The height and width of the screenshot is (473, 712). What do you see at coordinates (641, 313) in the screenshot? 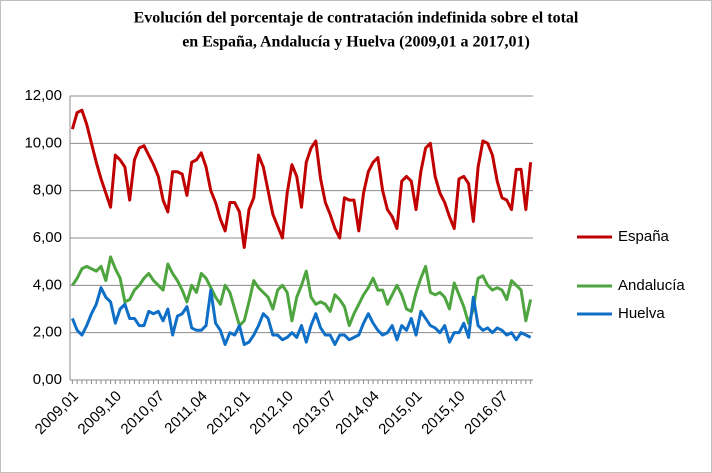
I see `legend-label: Huelva` at bounding box center [641, 313].